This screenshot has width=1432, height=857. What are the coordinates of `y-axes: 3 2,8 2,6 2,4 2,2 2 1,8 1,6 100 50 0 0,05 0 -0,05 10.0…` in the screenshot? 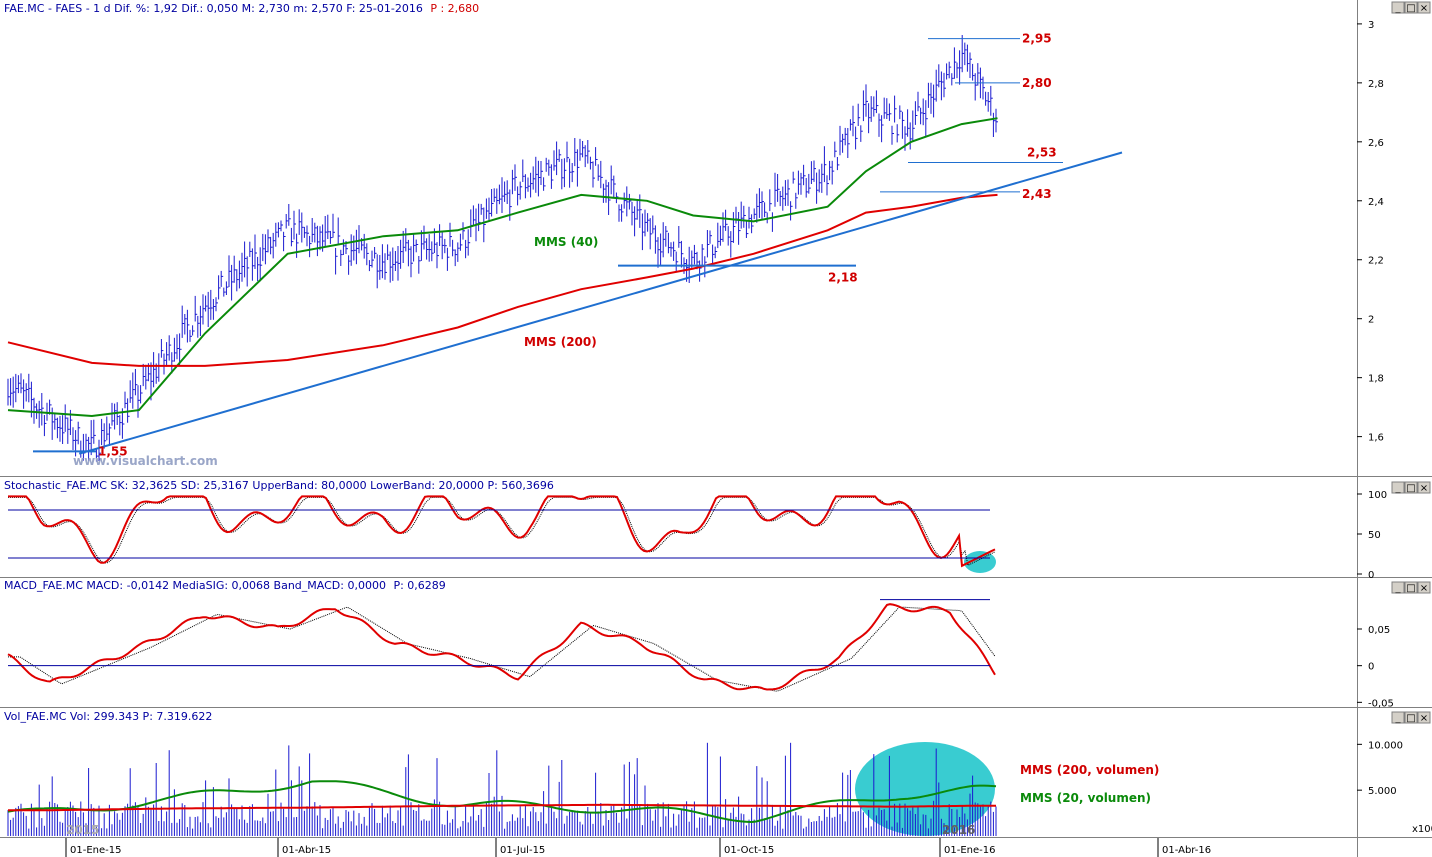 It's located at (1380, 408).